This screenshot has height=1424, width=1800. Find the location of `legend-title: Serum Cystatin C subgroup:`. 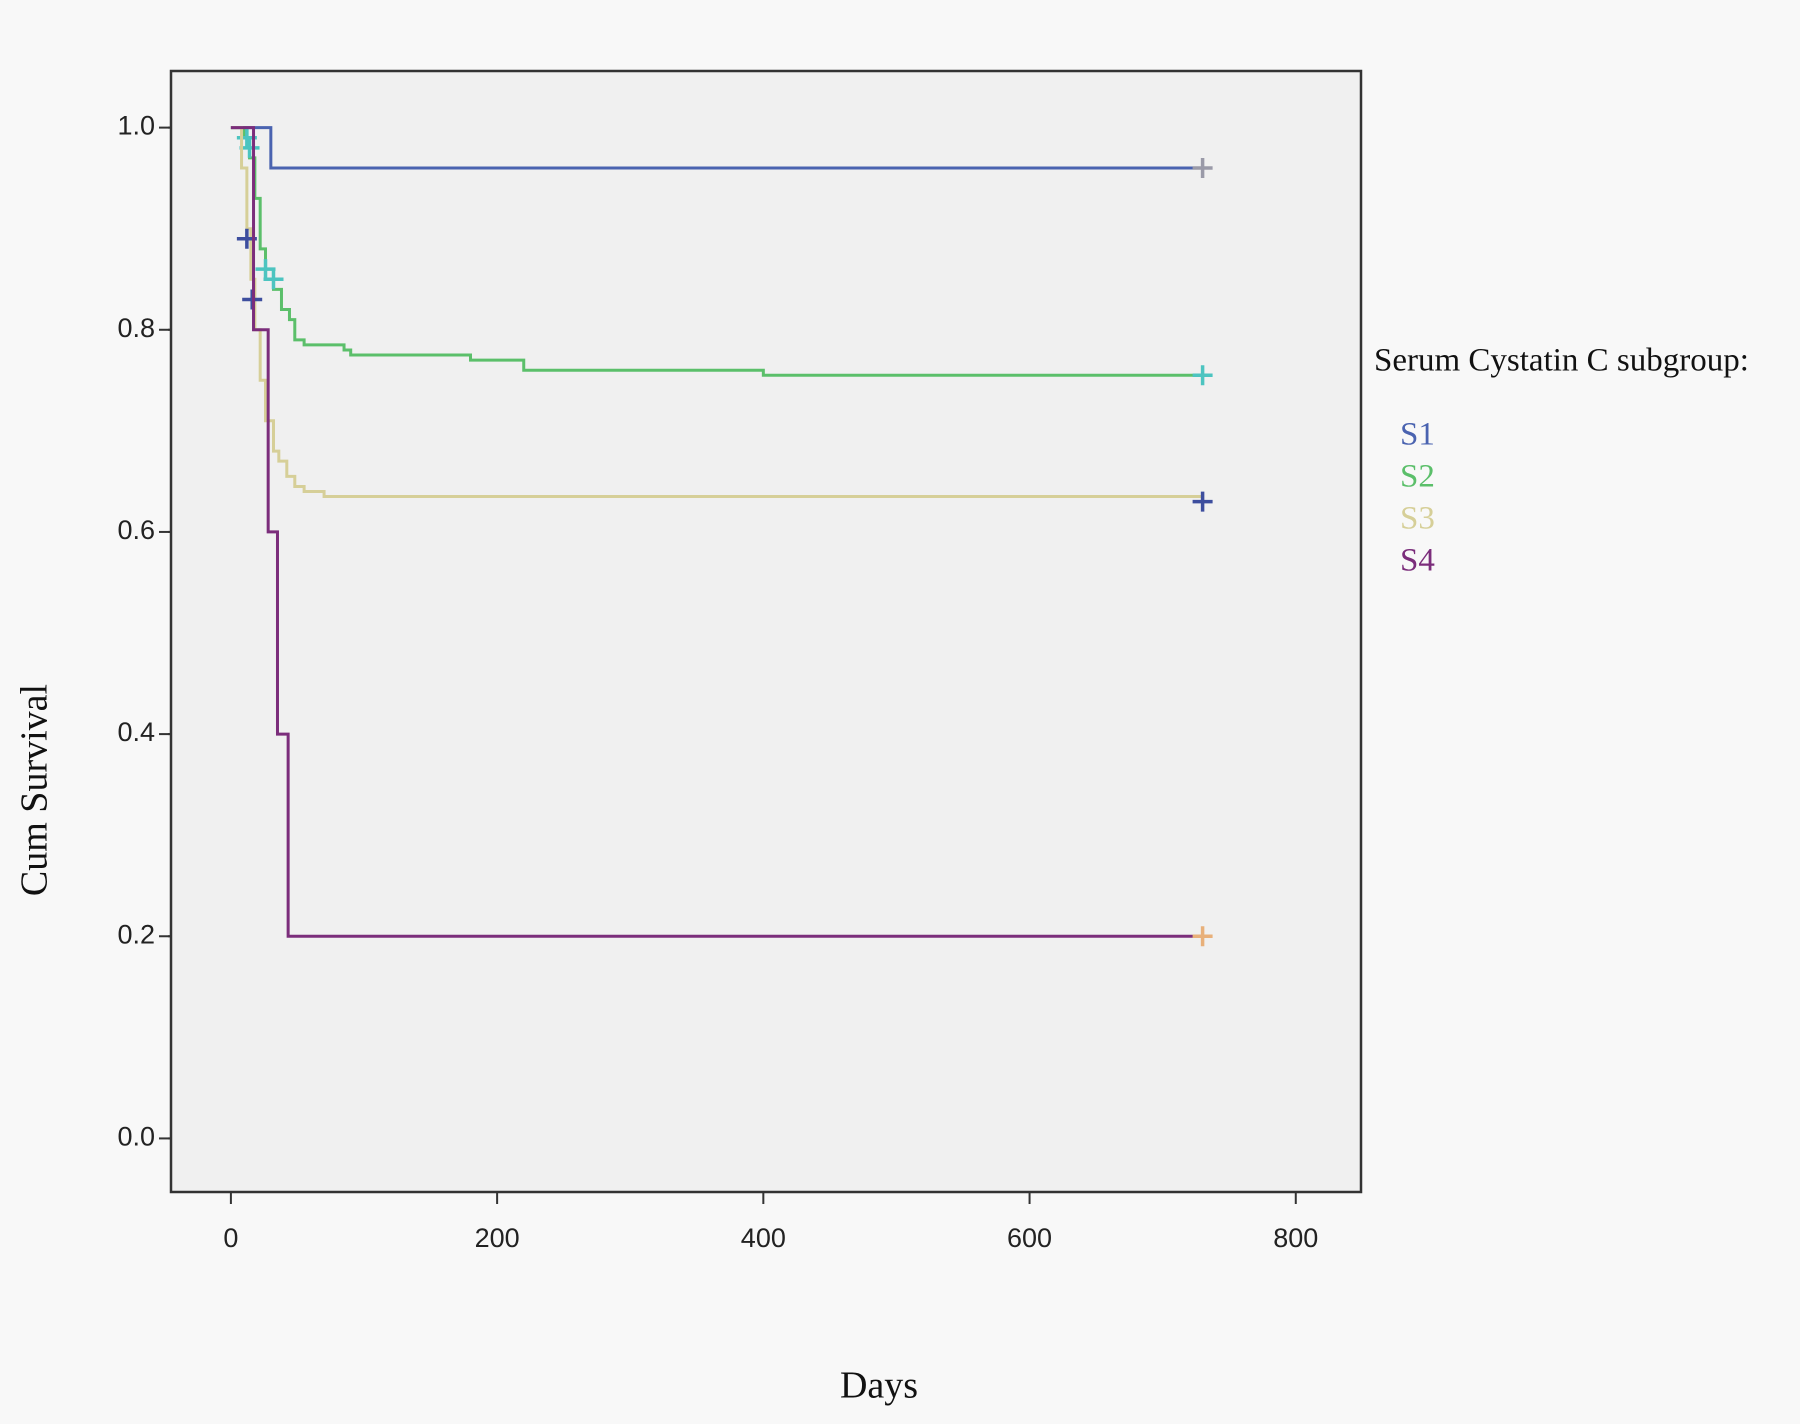

legend-title: Serum Cystatin C subgroup: is located at coordinates (1561, 361).